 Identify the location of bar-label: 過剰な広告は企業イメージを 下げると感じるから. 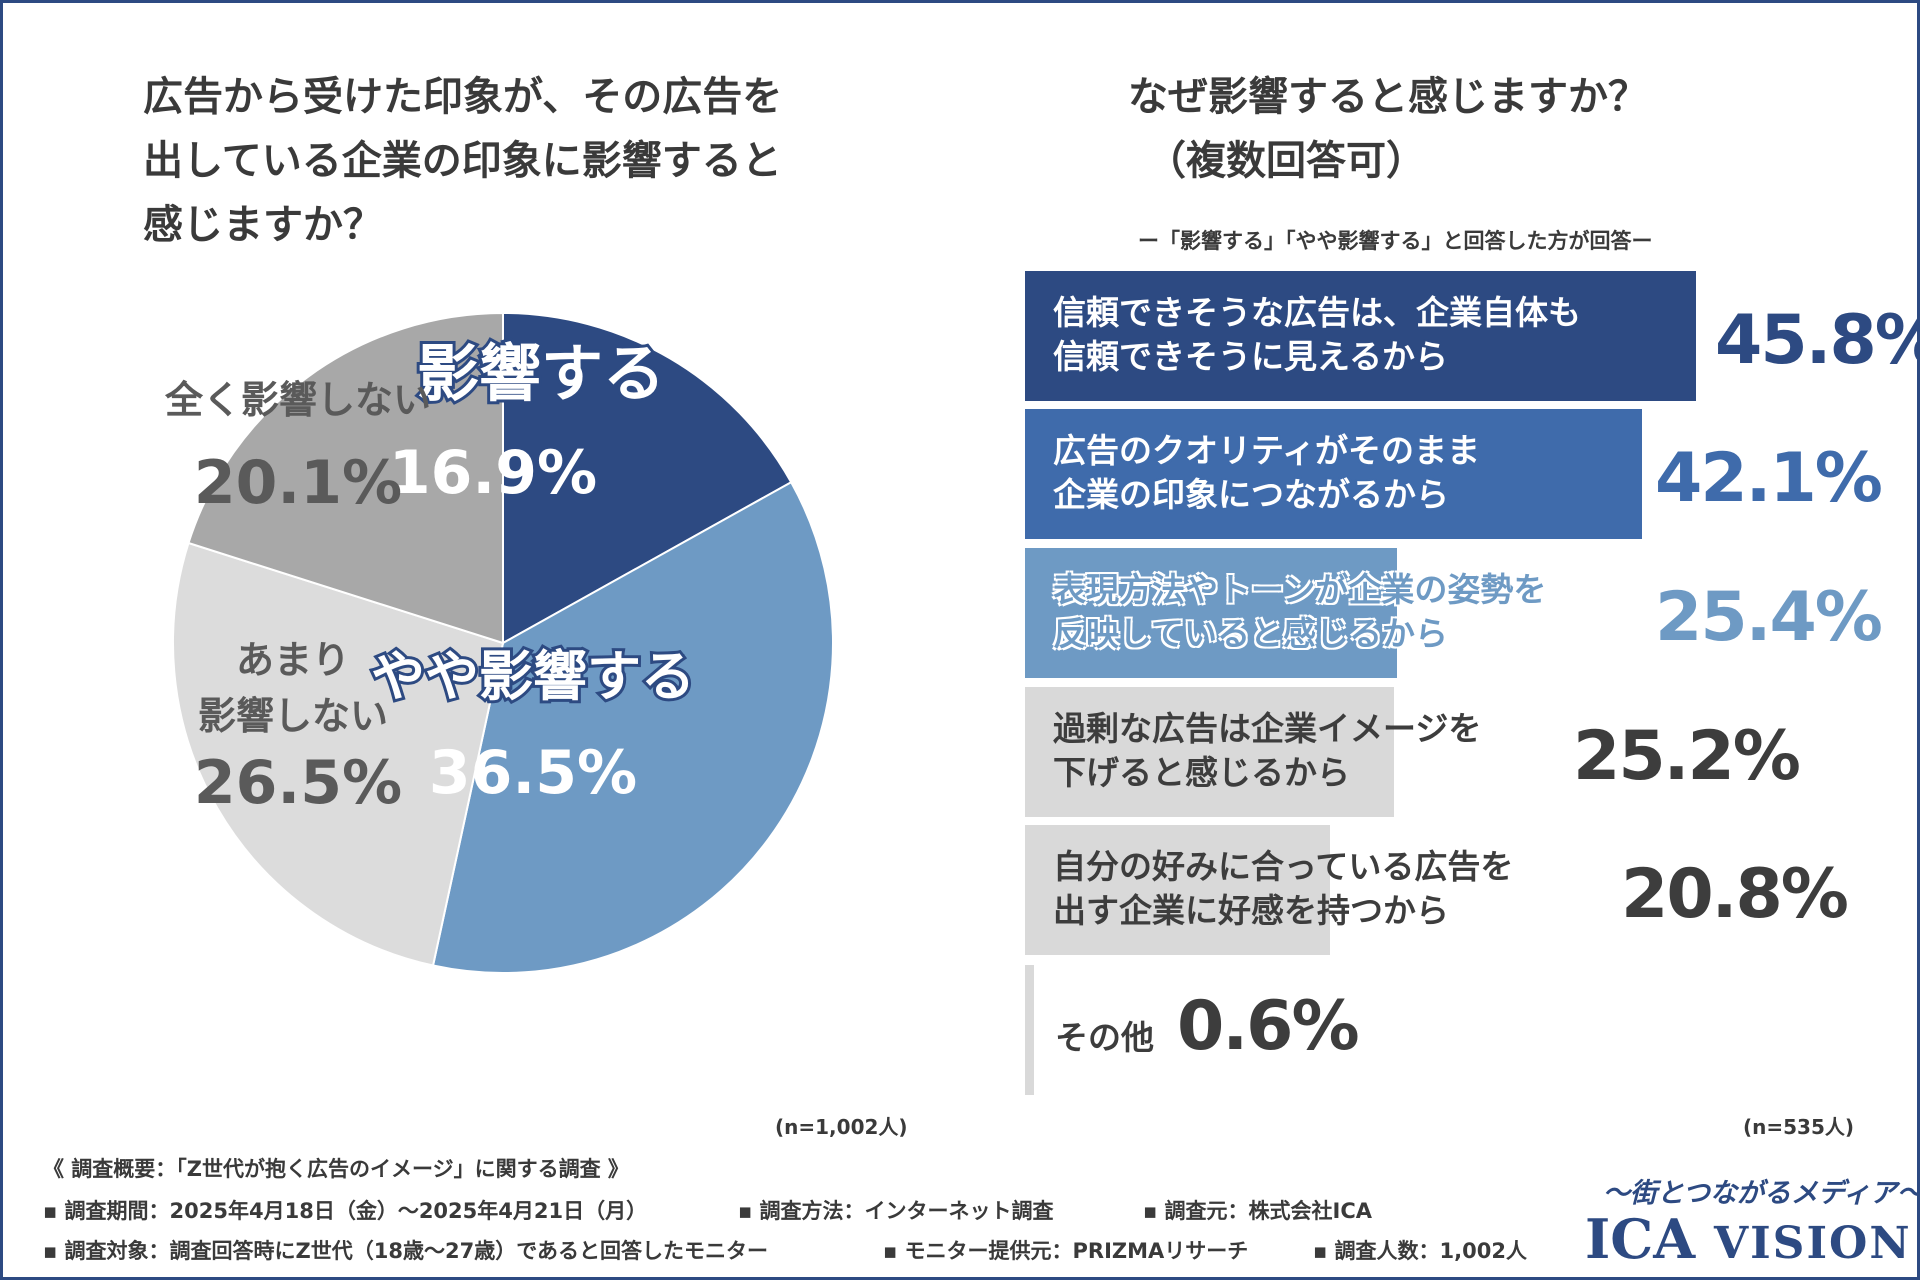
(1393, 751).